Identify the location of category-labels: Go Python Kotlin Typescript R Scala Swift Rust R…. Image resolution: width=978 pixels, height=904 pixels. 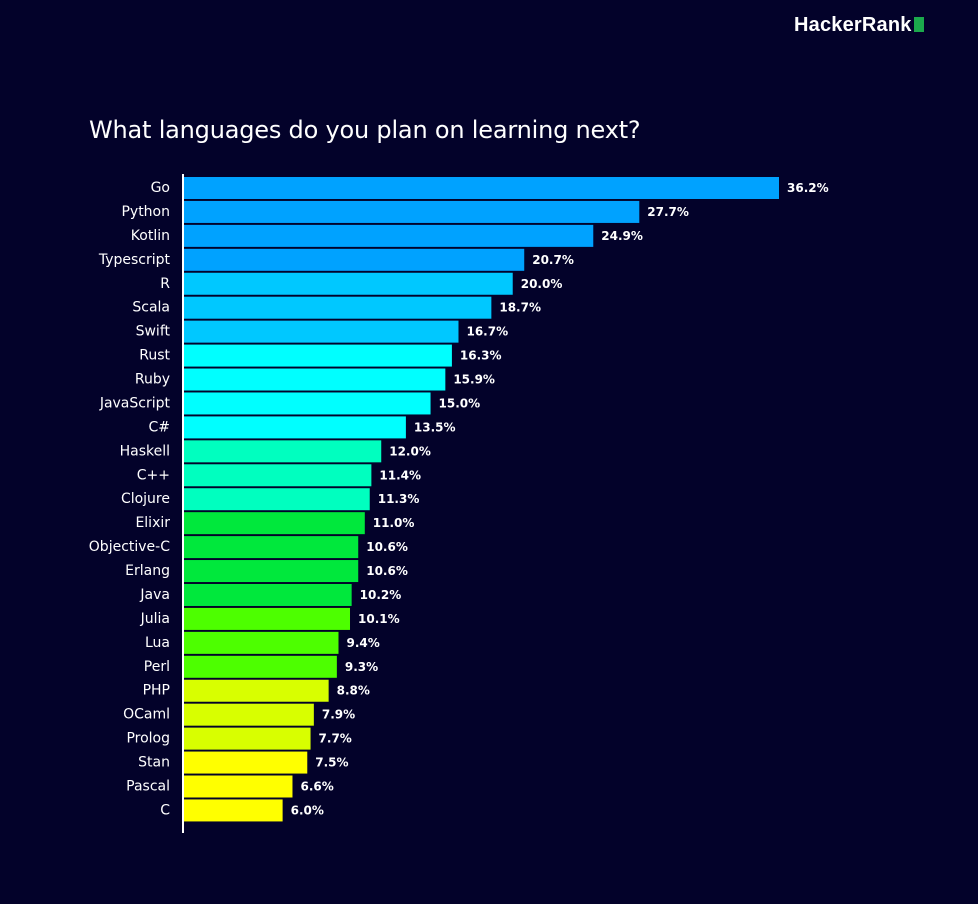
(130, 499).